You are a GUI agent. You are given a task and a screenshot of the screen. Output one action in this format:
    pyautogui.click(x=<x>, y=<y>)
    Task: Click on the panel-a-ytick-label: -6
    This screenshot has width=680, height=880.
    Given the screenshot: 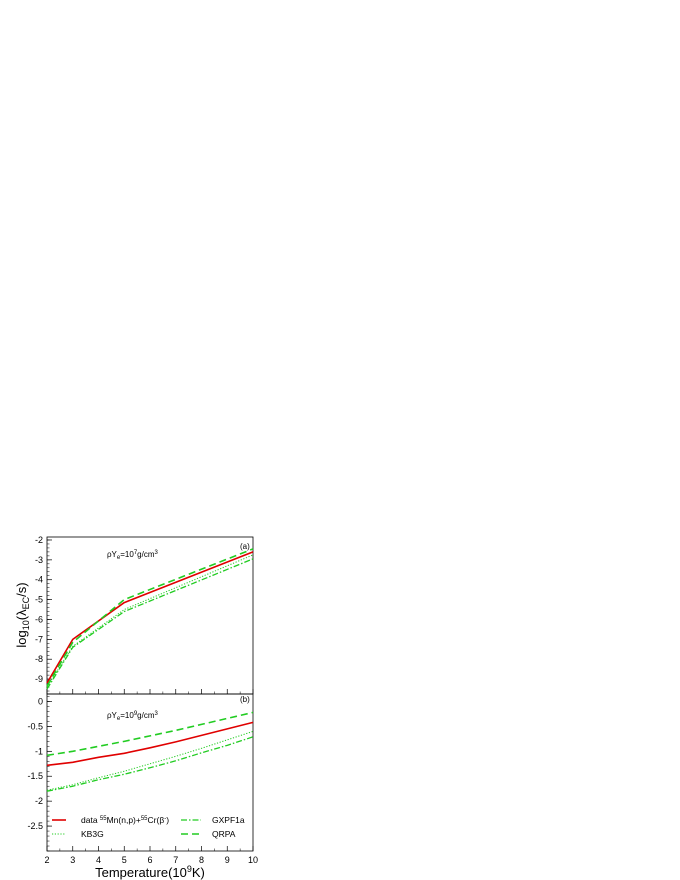 What is the action you would take?
    pyautogui.click(x=39, y=619)
    